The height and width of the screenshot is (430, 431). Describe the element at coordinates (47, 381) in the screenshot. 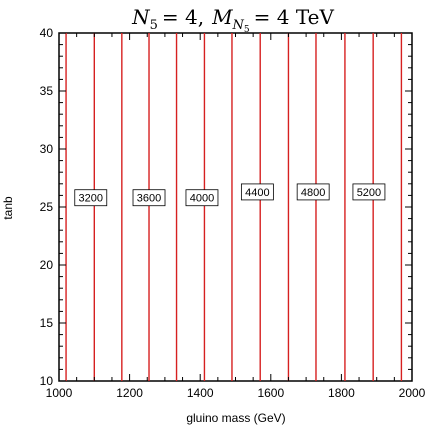

I see `y-tick-label: 10` at that location.